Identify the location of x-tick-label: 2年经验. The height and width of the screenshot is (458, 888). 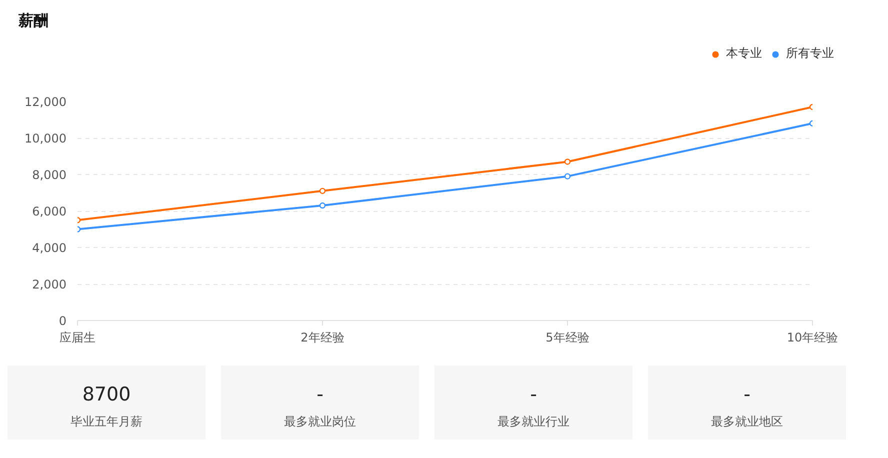
(322, 337).